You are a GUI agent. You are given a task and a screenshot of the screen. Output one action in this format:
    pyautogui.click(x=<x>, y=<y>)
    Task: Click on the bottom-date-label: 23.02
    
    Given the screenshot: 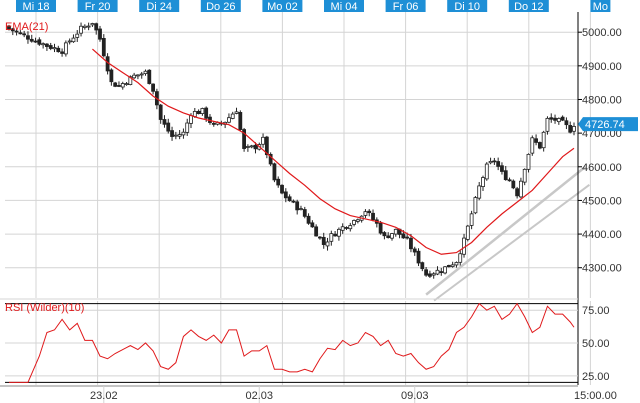 What is the action you would take?
    pyautogui.click(x=104, y=396)
    